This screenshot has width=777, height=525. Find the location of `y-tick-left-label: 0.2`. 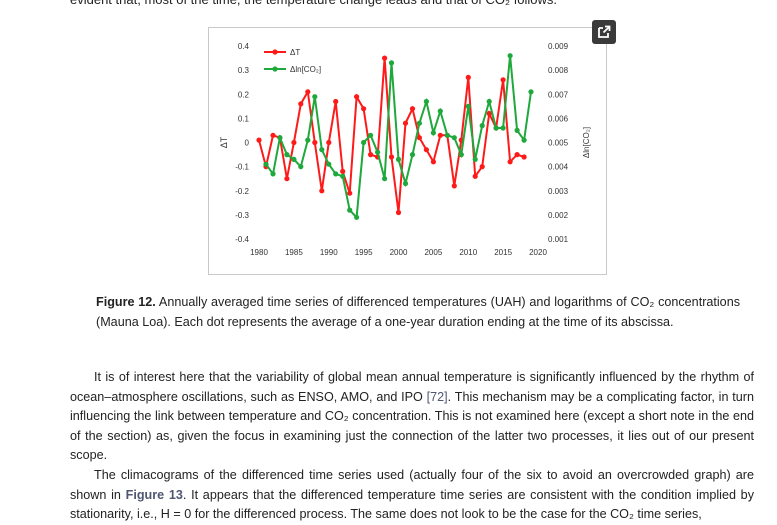

y-tick-left-label: 0.2 is located at coordinates (244, 94).